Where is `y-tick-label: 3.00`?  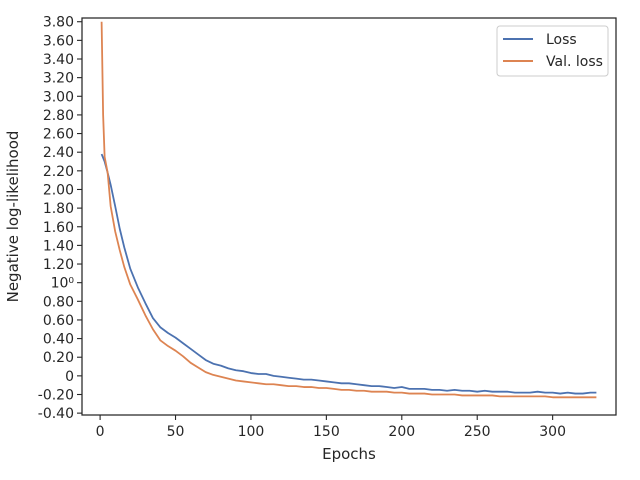
y-tick-label: 3.00 is located at coordinates (58, 97).